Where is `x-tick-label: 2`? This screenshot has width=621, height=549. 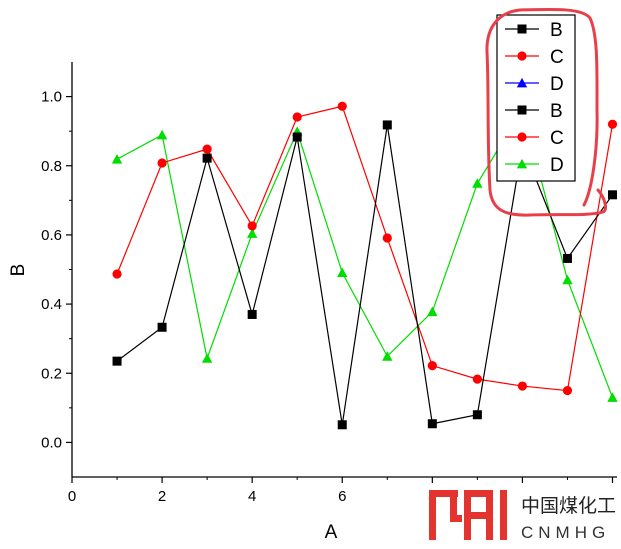
x-tick-label: 2 is located at coordinates (162, 496).